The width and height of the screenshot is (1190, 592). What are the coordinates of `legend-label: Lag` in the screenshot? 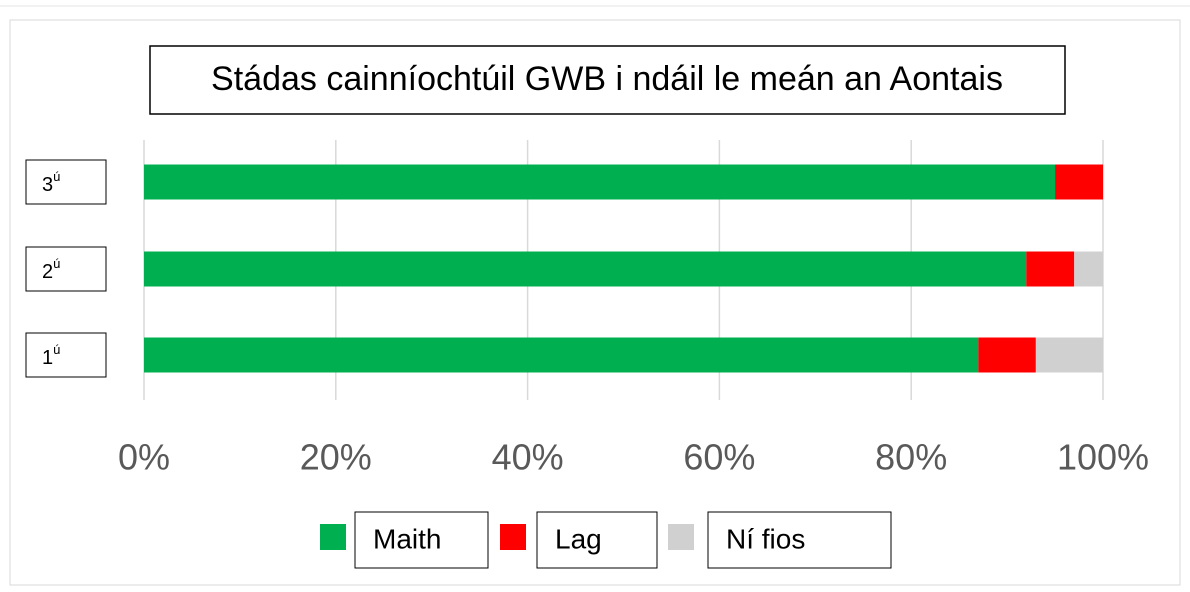 It's located at (578, 538).